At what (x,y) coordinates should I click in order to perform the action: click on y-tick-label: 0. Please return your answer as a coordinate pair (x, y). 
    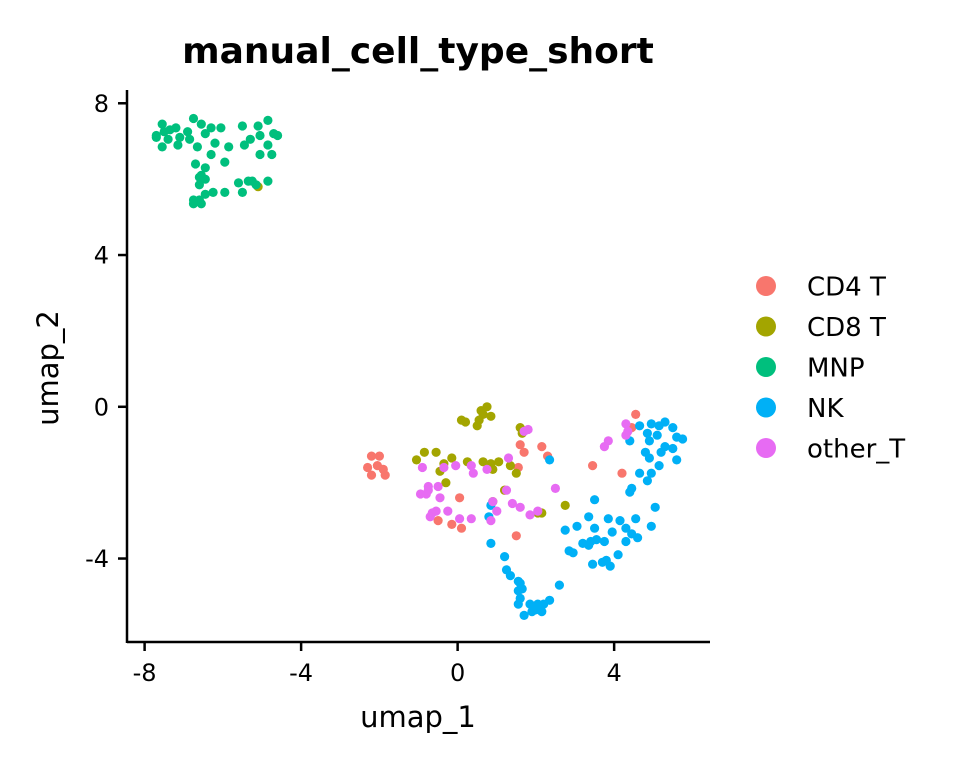
    Looking at the image, I should click on (101, 407).